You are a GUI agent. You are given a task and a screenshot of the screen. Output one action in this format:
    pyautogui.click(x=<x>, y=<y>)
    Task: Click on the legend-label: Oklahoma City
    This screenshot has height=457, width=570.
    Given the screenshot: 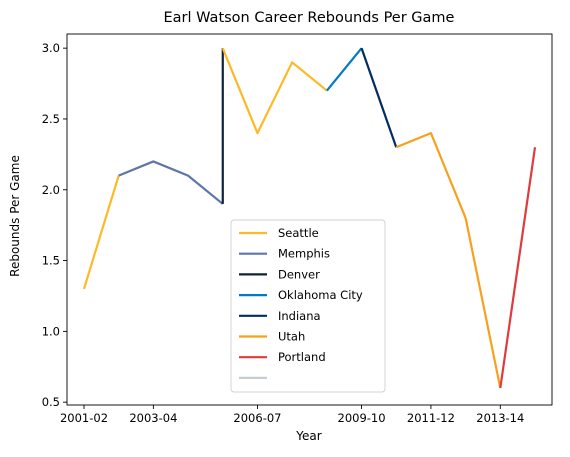 What is the action you would take?
    pyautogui.click(x=320, y=295)
    